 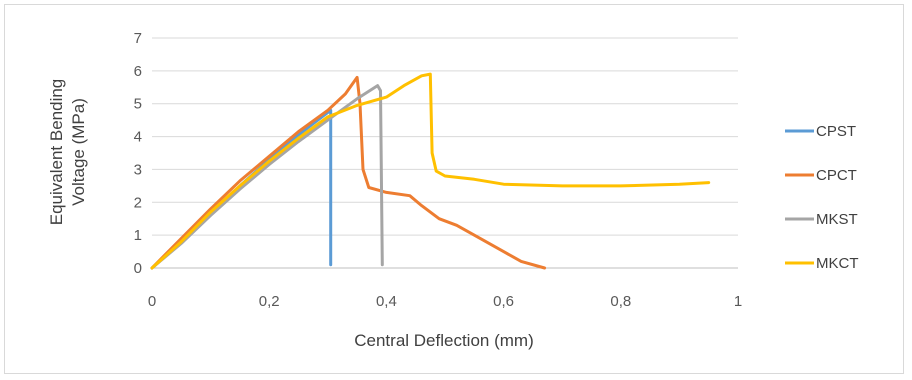 I want to click on x-tick-label: 1, so click(x=738, y=301).